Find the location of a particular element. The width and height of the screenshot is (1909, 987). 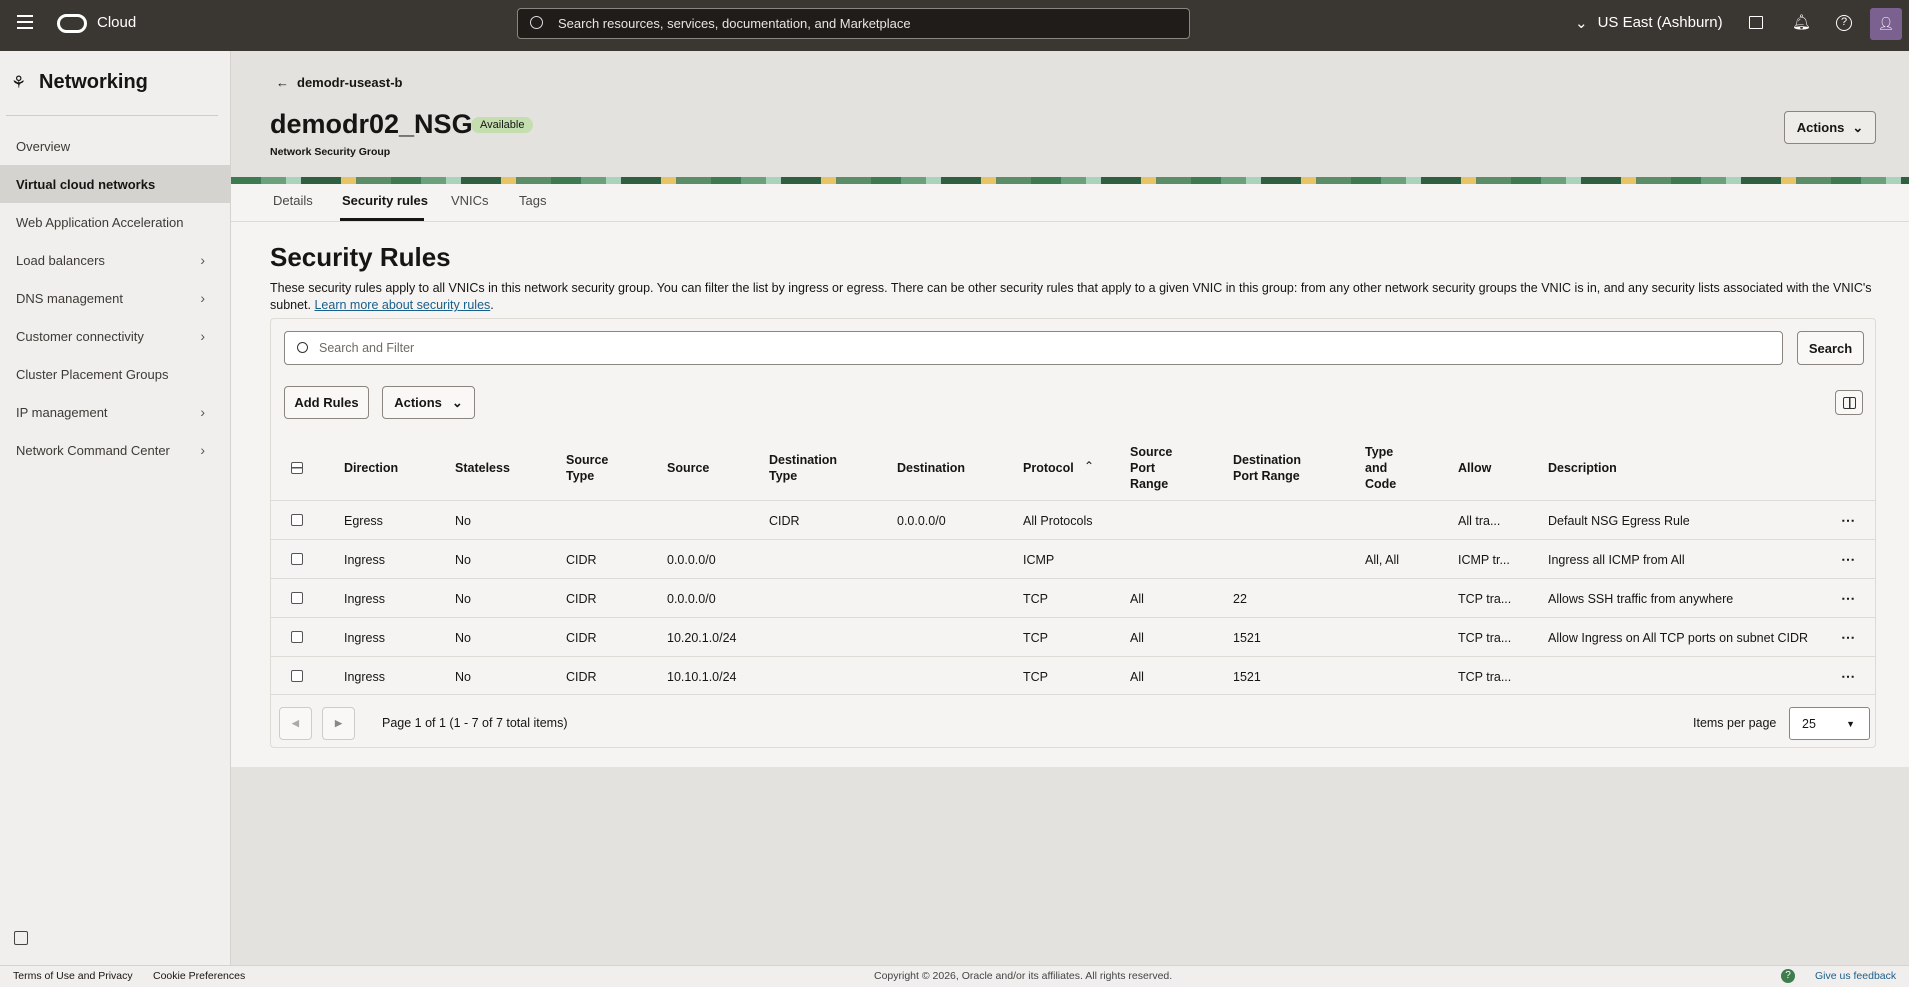

sidebar-item: Web Application Acceleration is located at coordinates (115, 222).